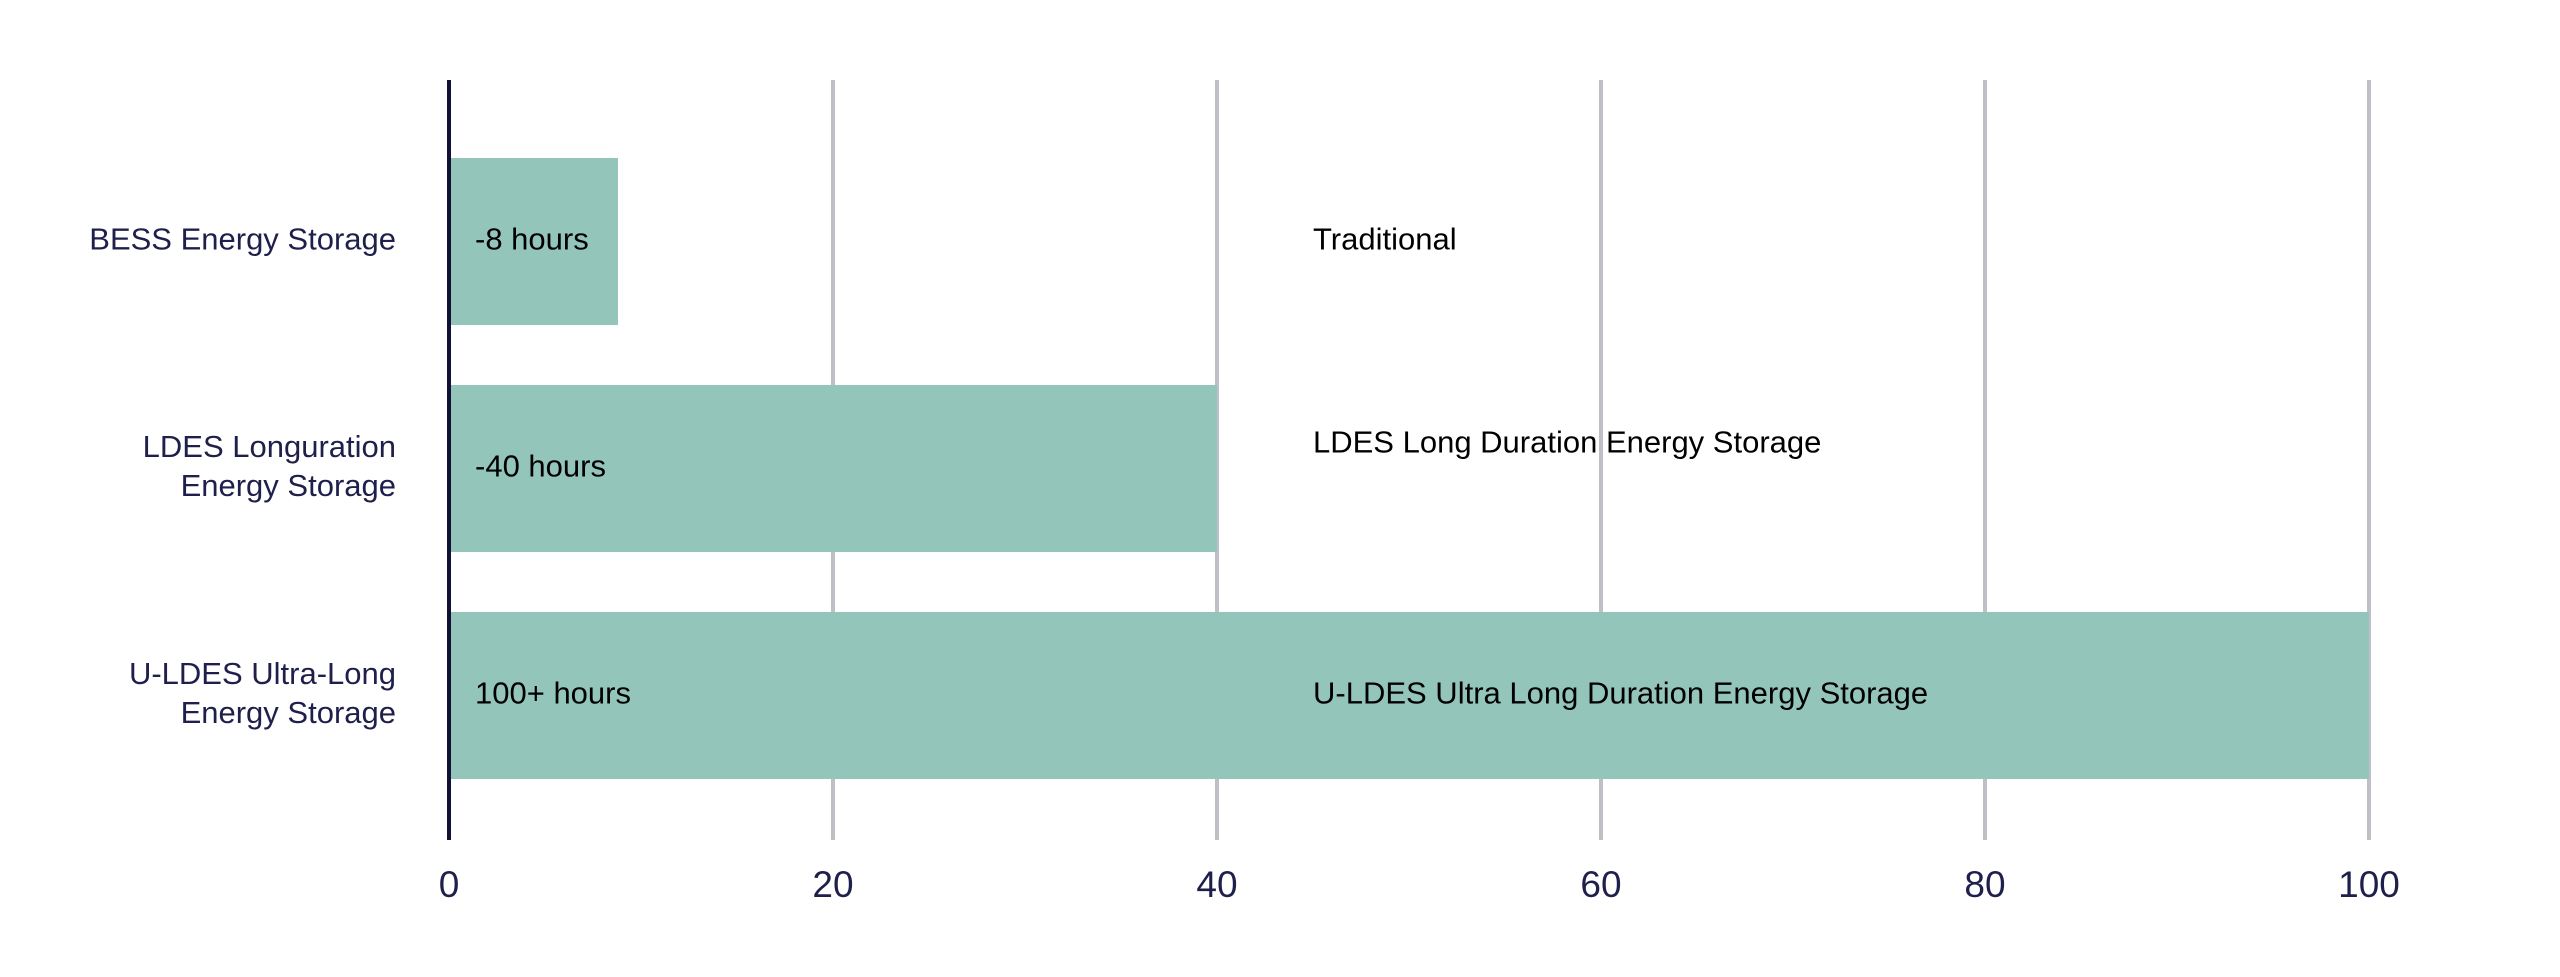 The width and height of the screenshot is (2560, 977). What do you see at coordinates (2369, 884) in the screenshot?
I see `x-tick-label: 100` at bounding box center [2369, 884].